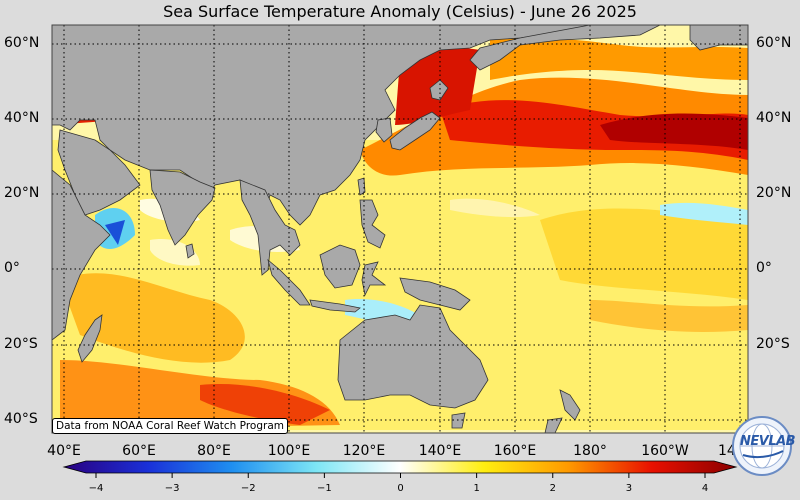 The height and width of the screenshot is (500, 800). What do you see at coordinates (629, 488) in the screenshot?
I see `colorbar-tick-label: 3` at bounding box center [629, 488].